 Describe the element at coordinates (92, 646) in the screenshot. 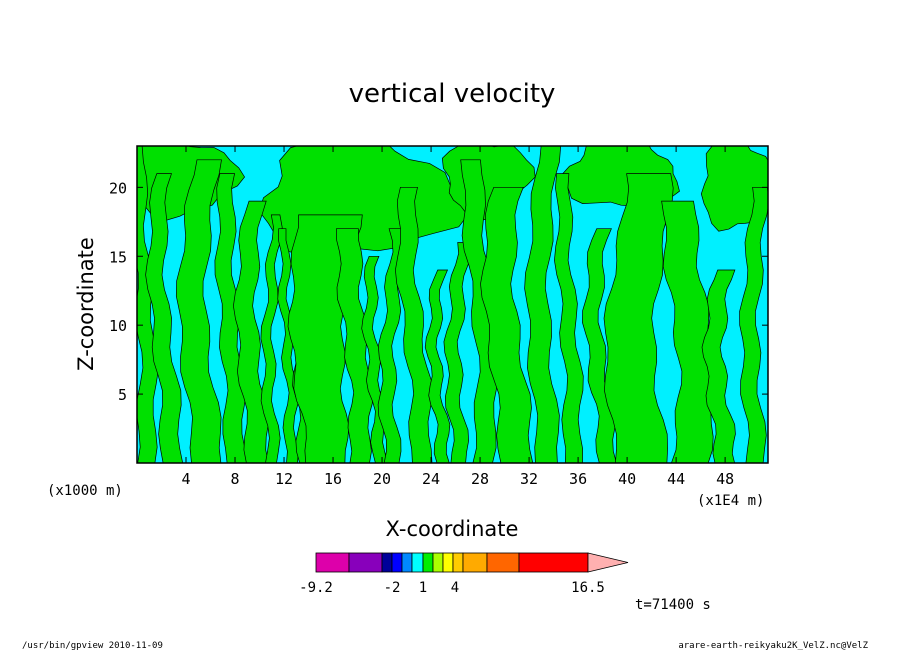

I see `footer-left: /usr/bin/gpview 2010-11-09` at that location.